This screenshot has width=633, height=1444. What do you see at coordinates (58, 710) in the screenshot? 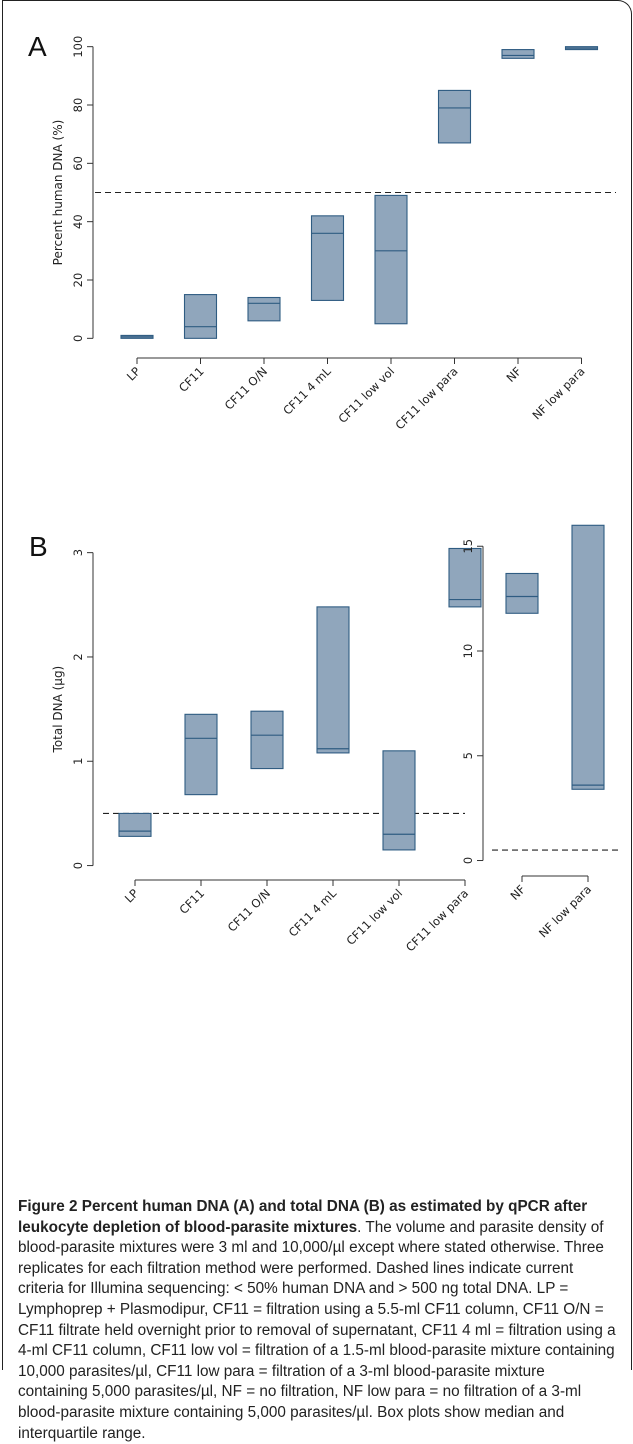
I see `y-axis-title: Total DNA (µg)` at bounding box center [58, 710].